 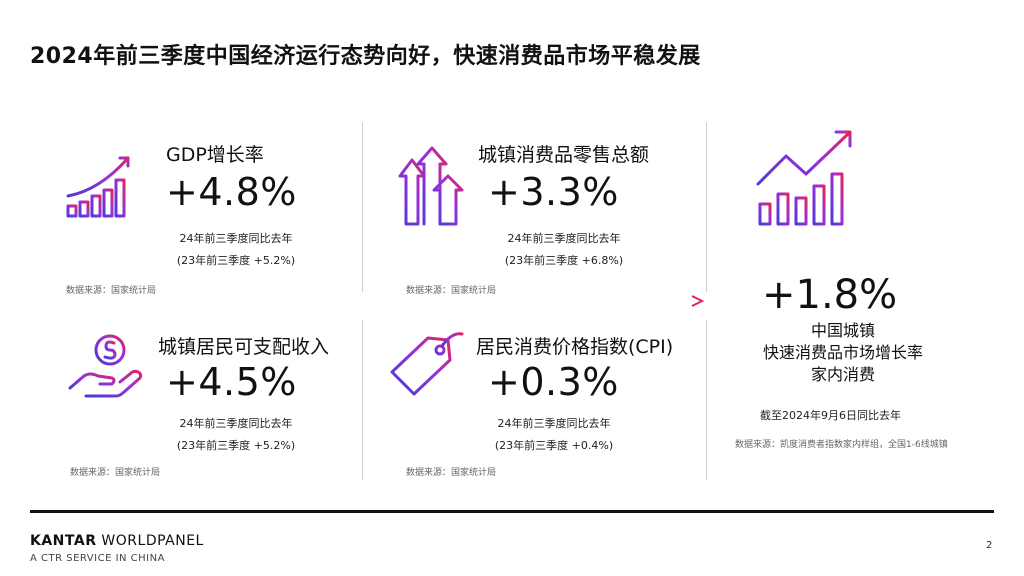 What do you see at coordinates (150, 541) in the screenshot?
I see `brand-rest: WORLDPANEL` at bounding box center [150, 541].